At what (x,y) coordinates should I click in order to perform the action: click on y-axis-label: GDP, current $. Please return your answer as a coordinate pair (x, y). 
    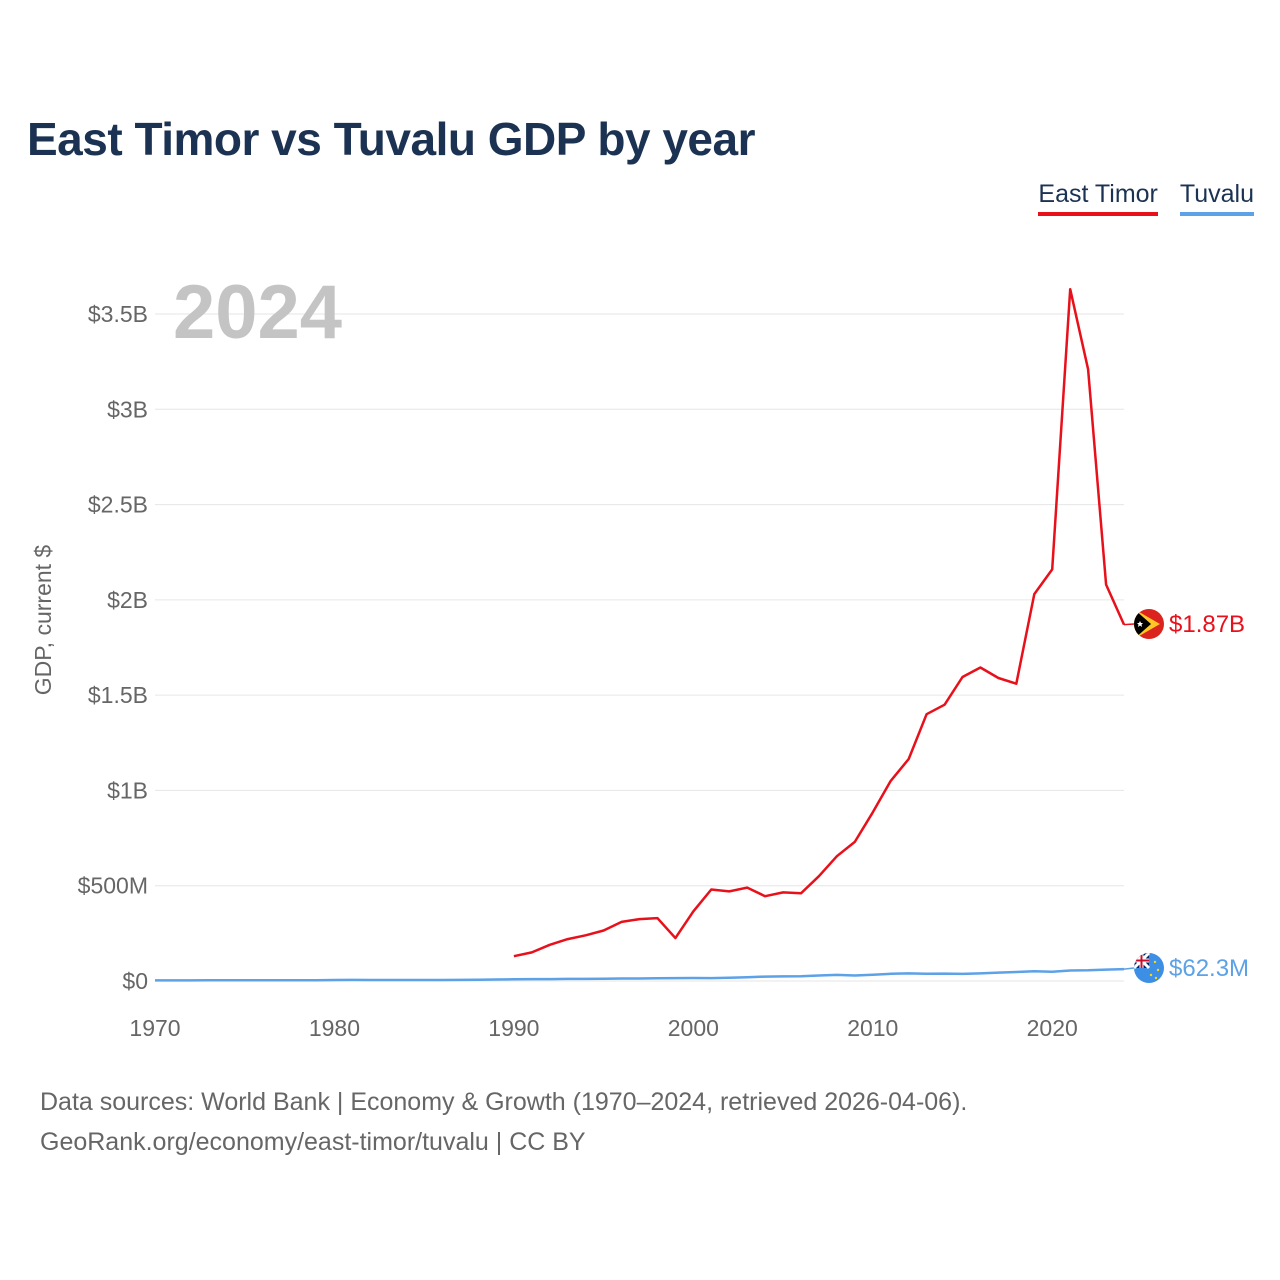
    Looking at the image, I should click on (43, 620).